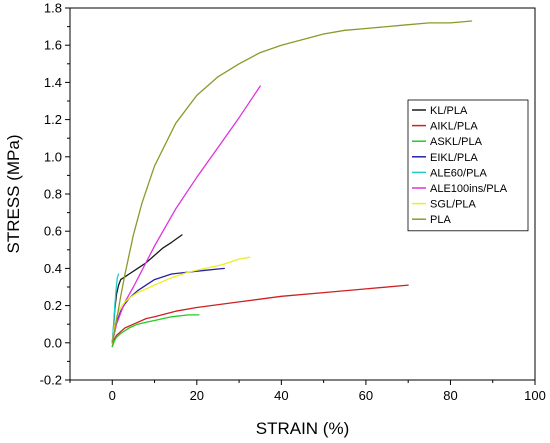 This screenshot has height=443, width=550. Describe the element at coordinates (450, 395) in the screenshot. I see `x-tick-label: 80` at that location.